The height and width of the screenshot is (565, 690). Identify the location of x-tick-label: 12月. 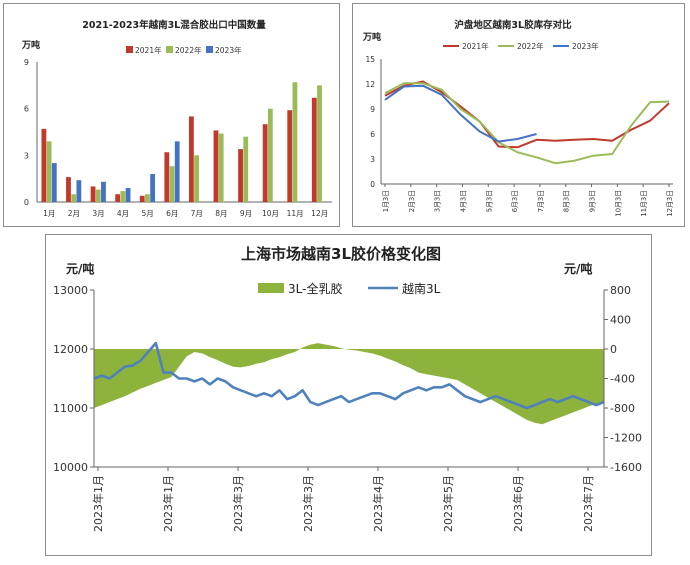
(319, 213).